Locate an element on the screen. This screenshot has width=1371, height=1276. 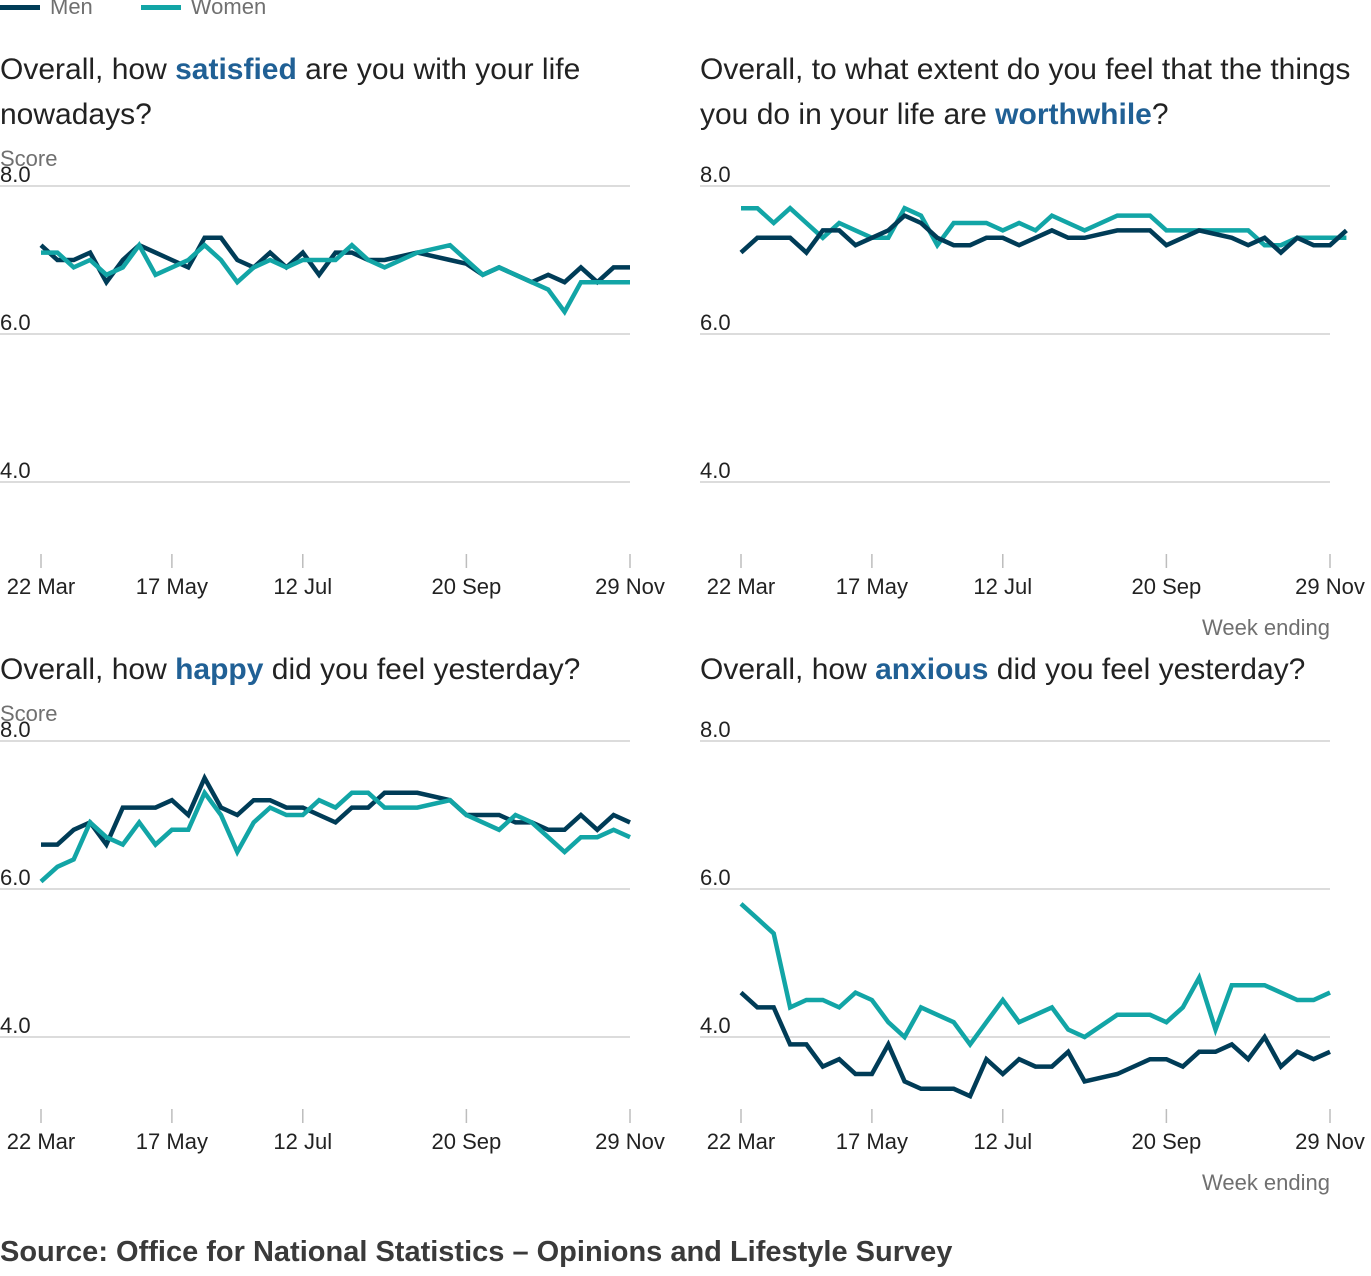
title-keyword: satisfied is located at coordinates (236, 69).